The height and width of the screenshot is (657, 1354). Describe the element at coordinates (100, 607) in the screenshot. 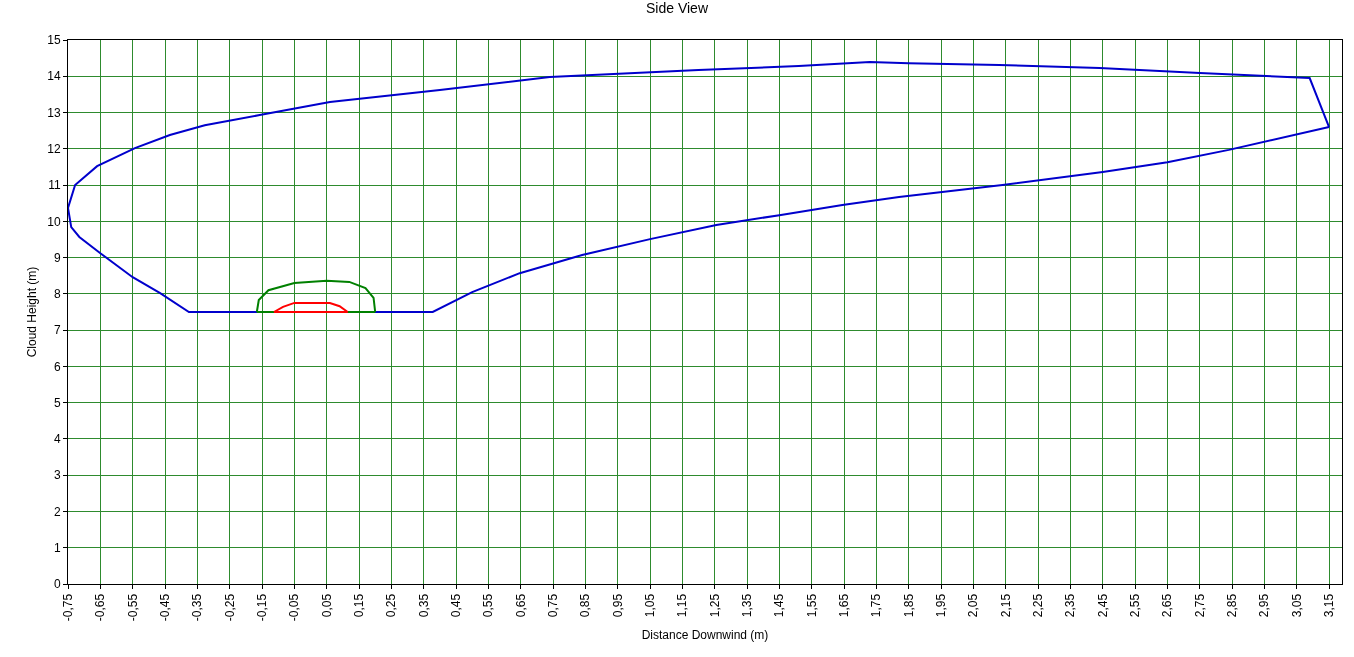

I see `x-tick-label: -0,65` at that location.